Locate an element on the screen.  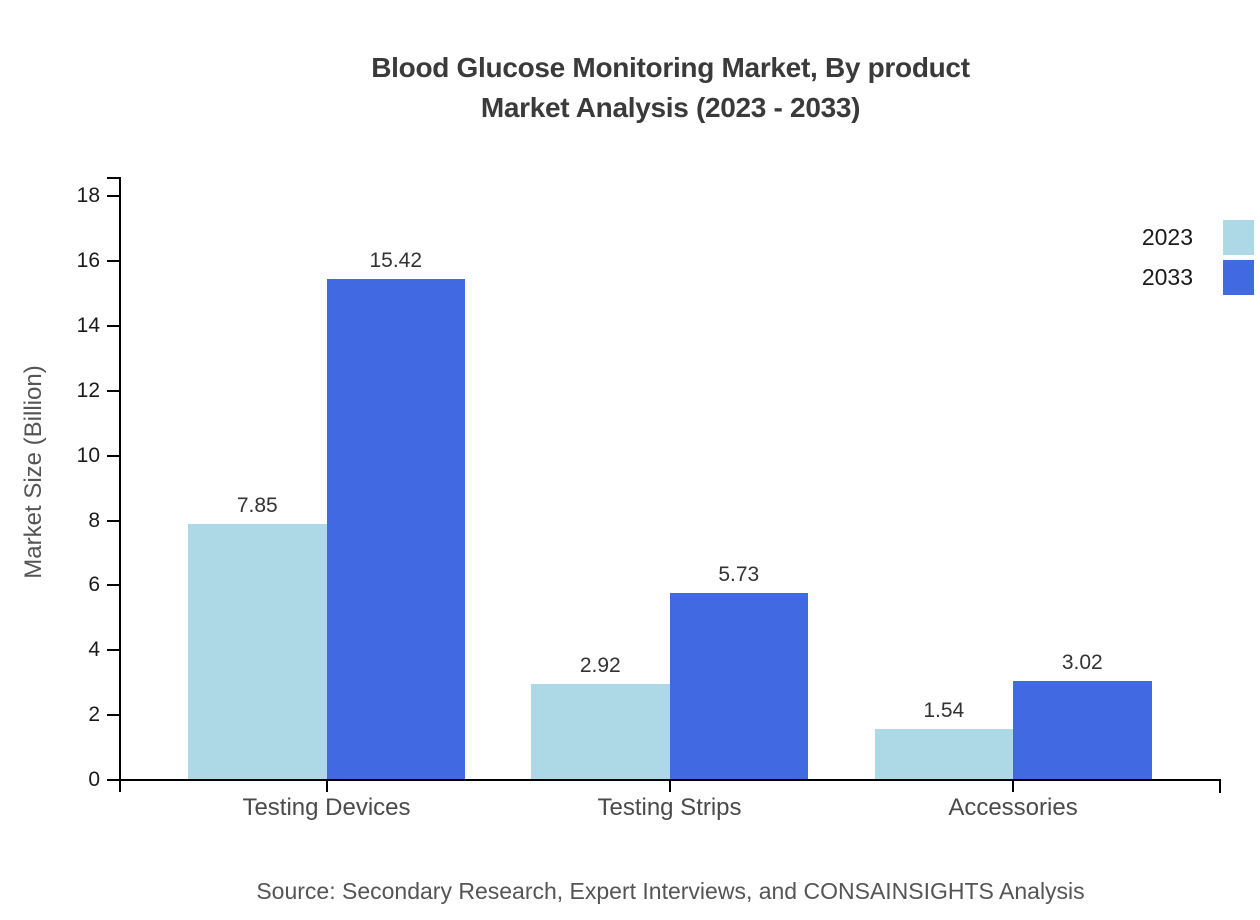
legend-item-2023: 2023 is located at coordinates (1198, 237).